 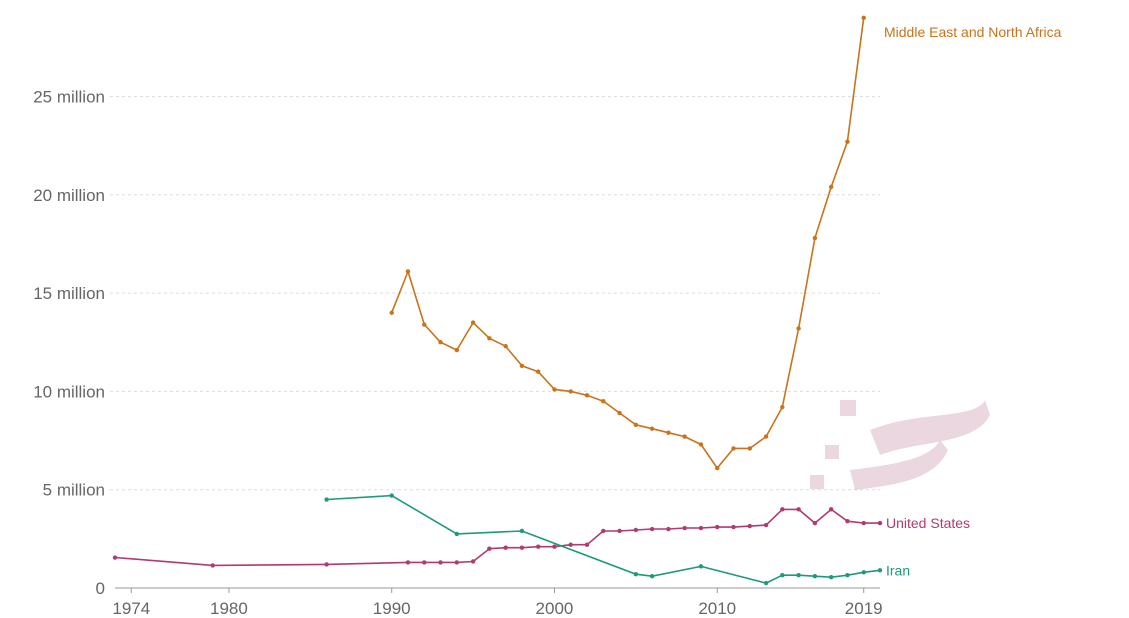 I want to click on x-tick-label: 2019, so click(x=864, y=608).